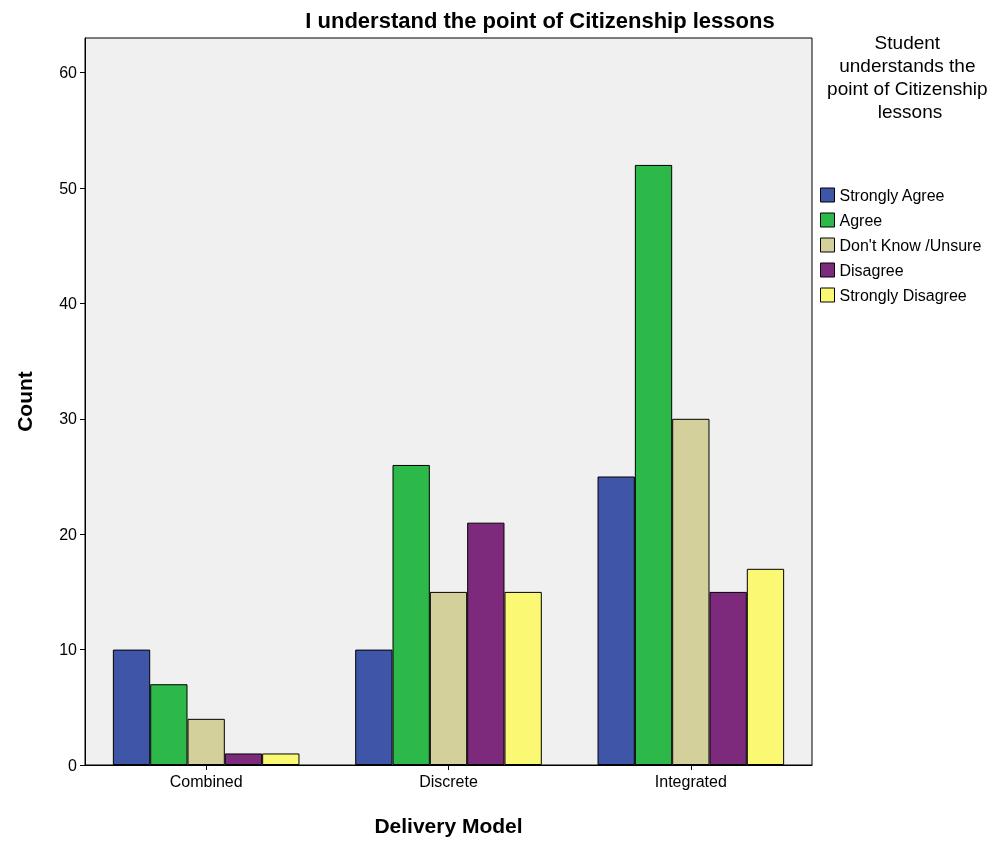 This screenshot has width=1008, height=848. What do you see at coordinates (448, 781) in the screenshot?
I see `x-tick-label: Discrete` at bounding box center [448, 781].